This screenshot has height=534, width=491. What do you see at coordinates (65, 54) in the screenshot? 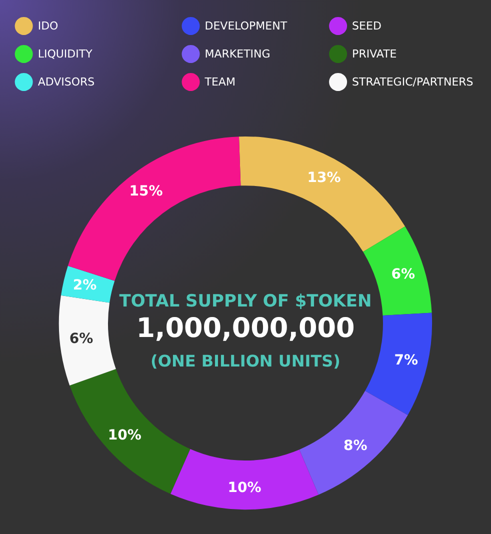
I see `legend-label: LIQUIDITY` at bounding box center [65, 54].